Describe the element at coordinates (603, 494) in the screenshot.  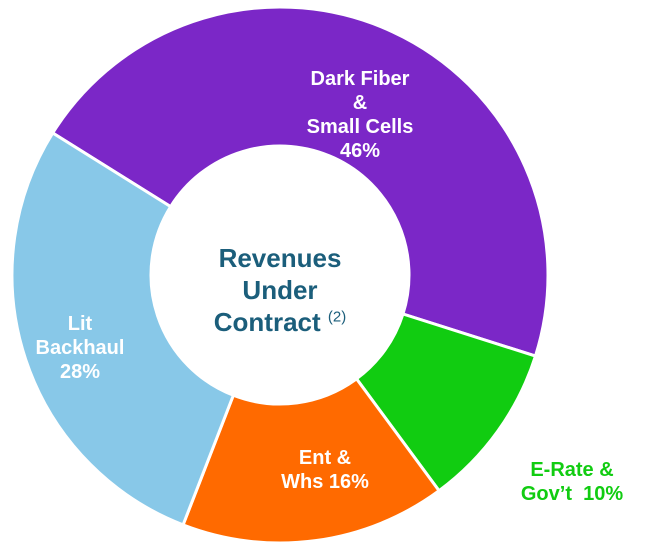
I see `value-label: 10%` at that location.